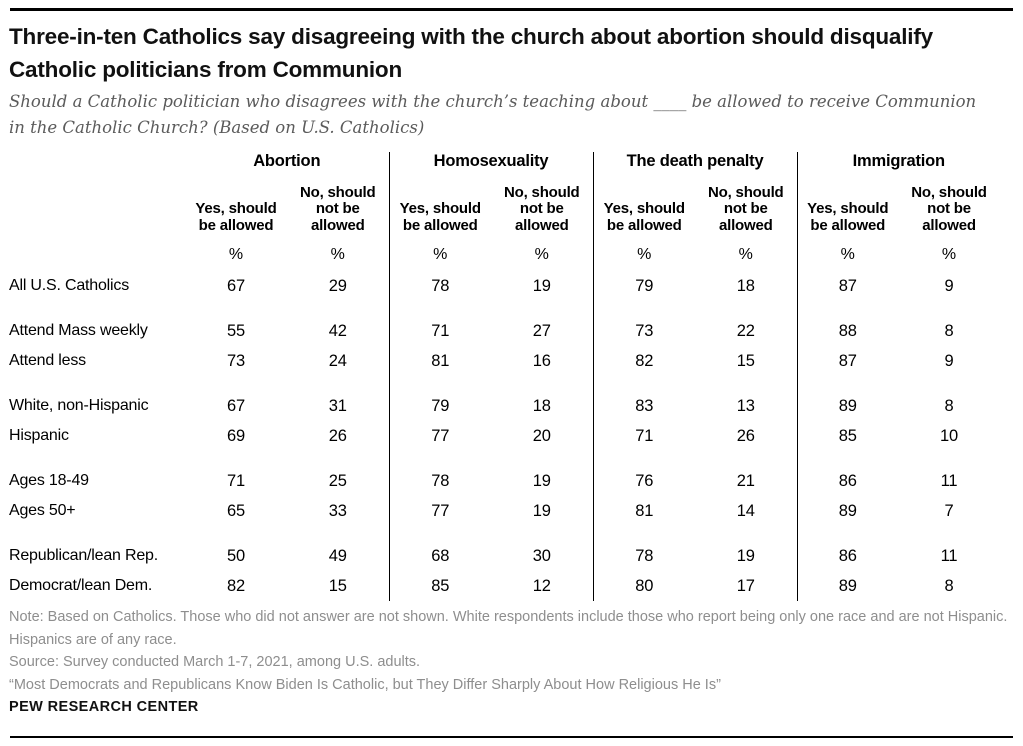  I want to click on corner-cell, so click(96, 164).